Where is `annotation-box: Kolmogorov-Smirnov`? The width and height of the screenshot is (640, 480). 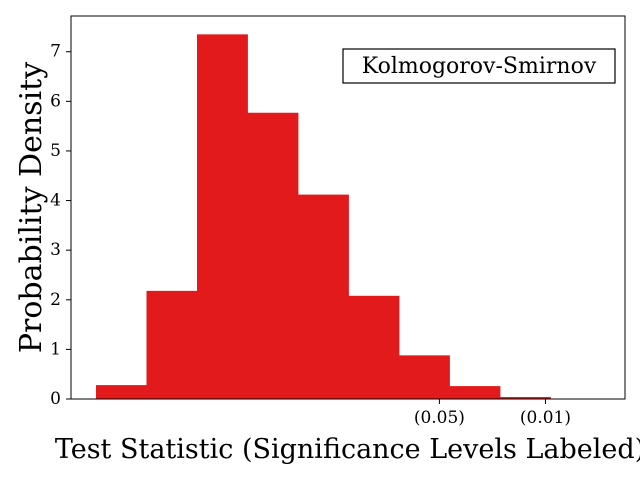 annotation-box: Kolmogorov-Smirnov is located at coordinates (479, 66).